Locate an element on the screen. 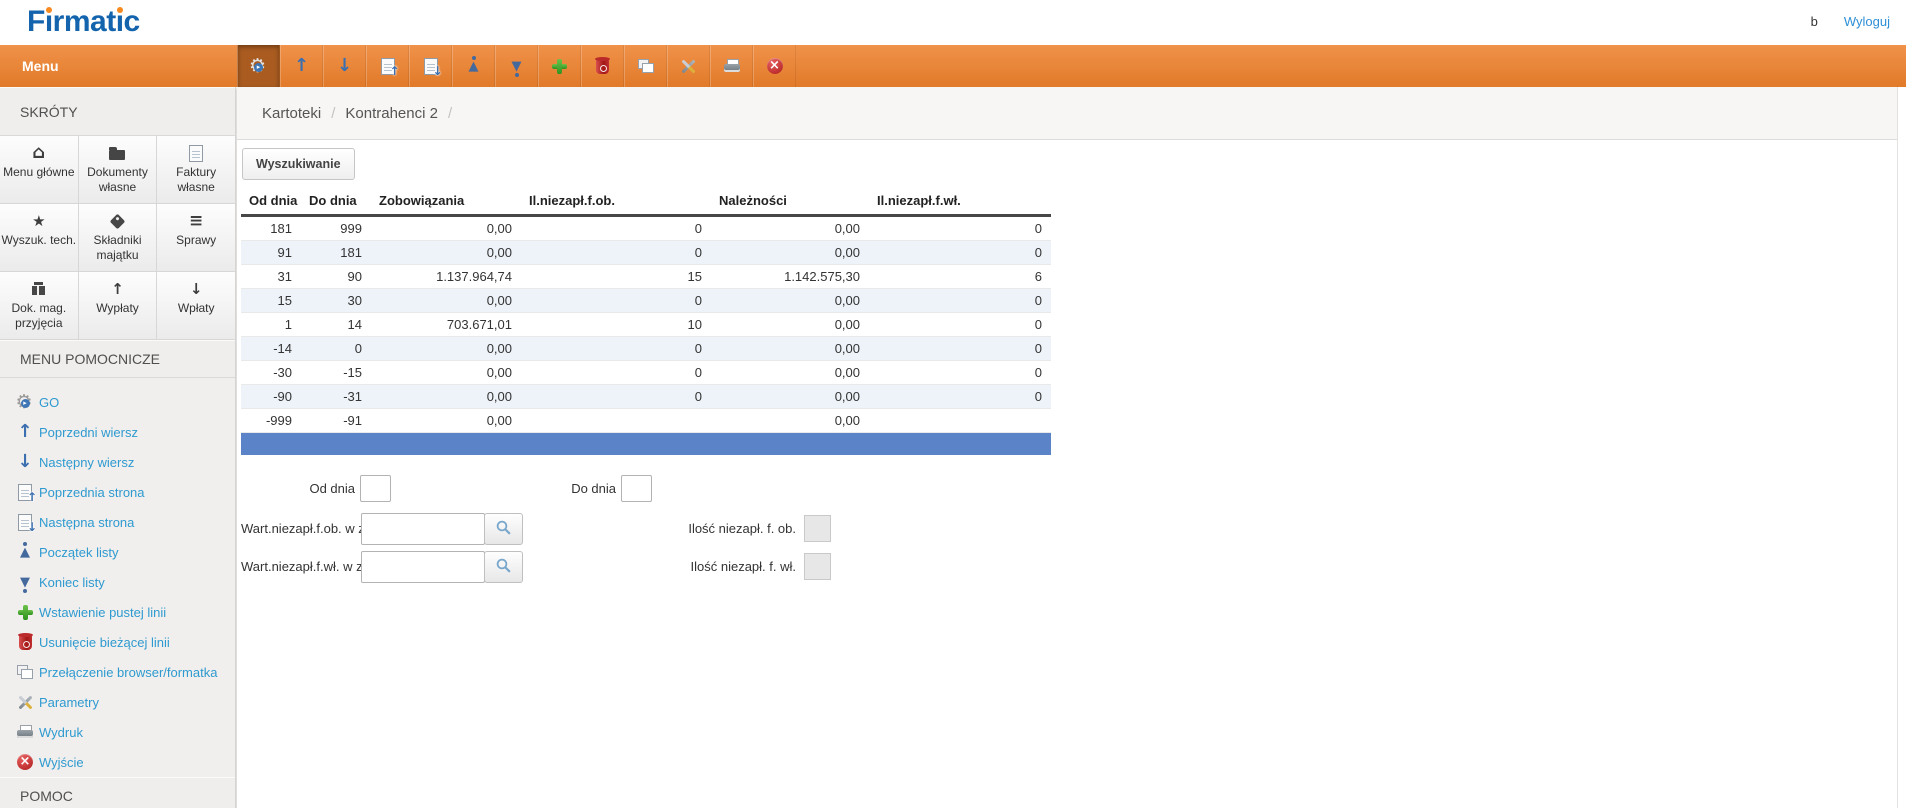 The height and width of the screenshot is (808, 1906). helper-item-label: Wydruk is located at coordinates (61, 732).